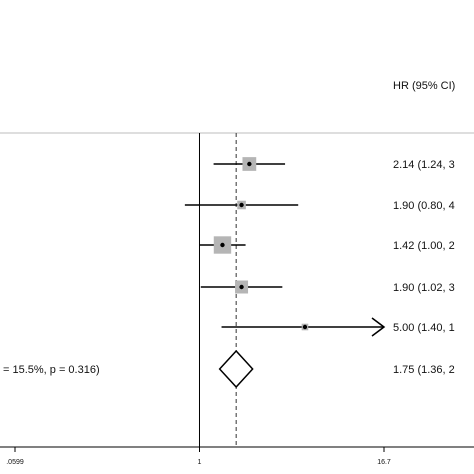 This screenshot has height=474, width=474. What do you see at coordinates (424, 86) in the screenshot?
I see `column-header: HR (95% CI)` at bounding box center [424, 86].